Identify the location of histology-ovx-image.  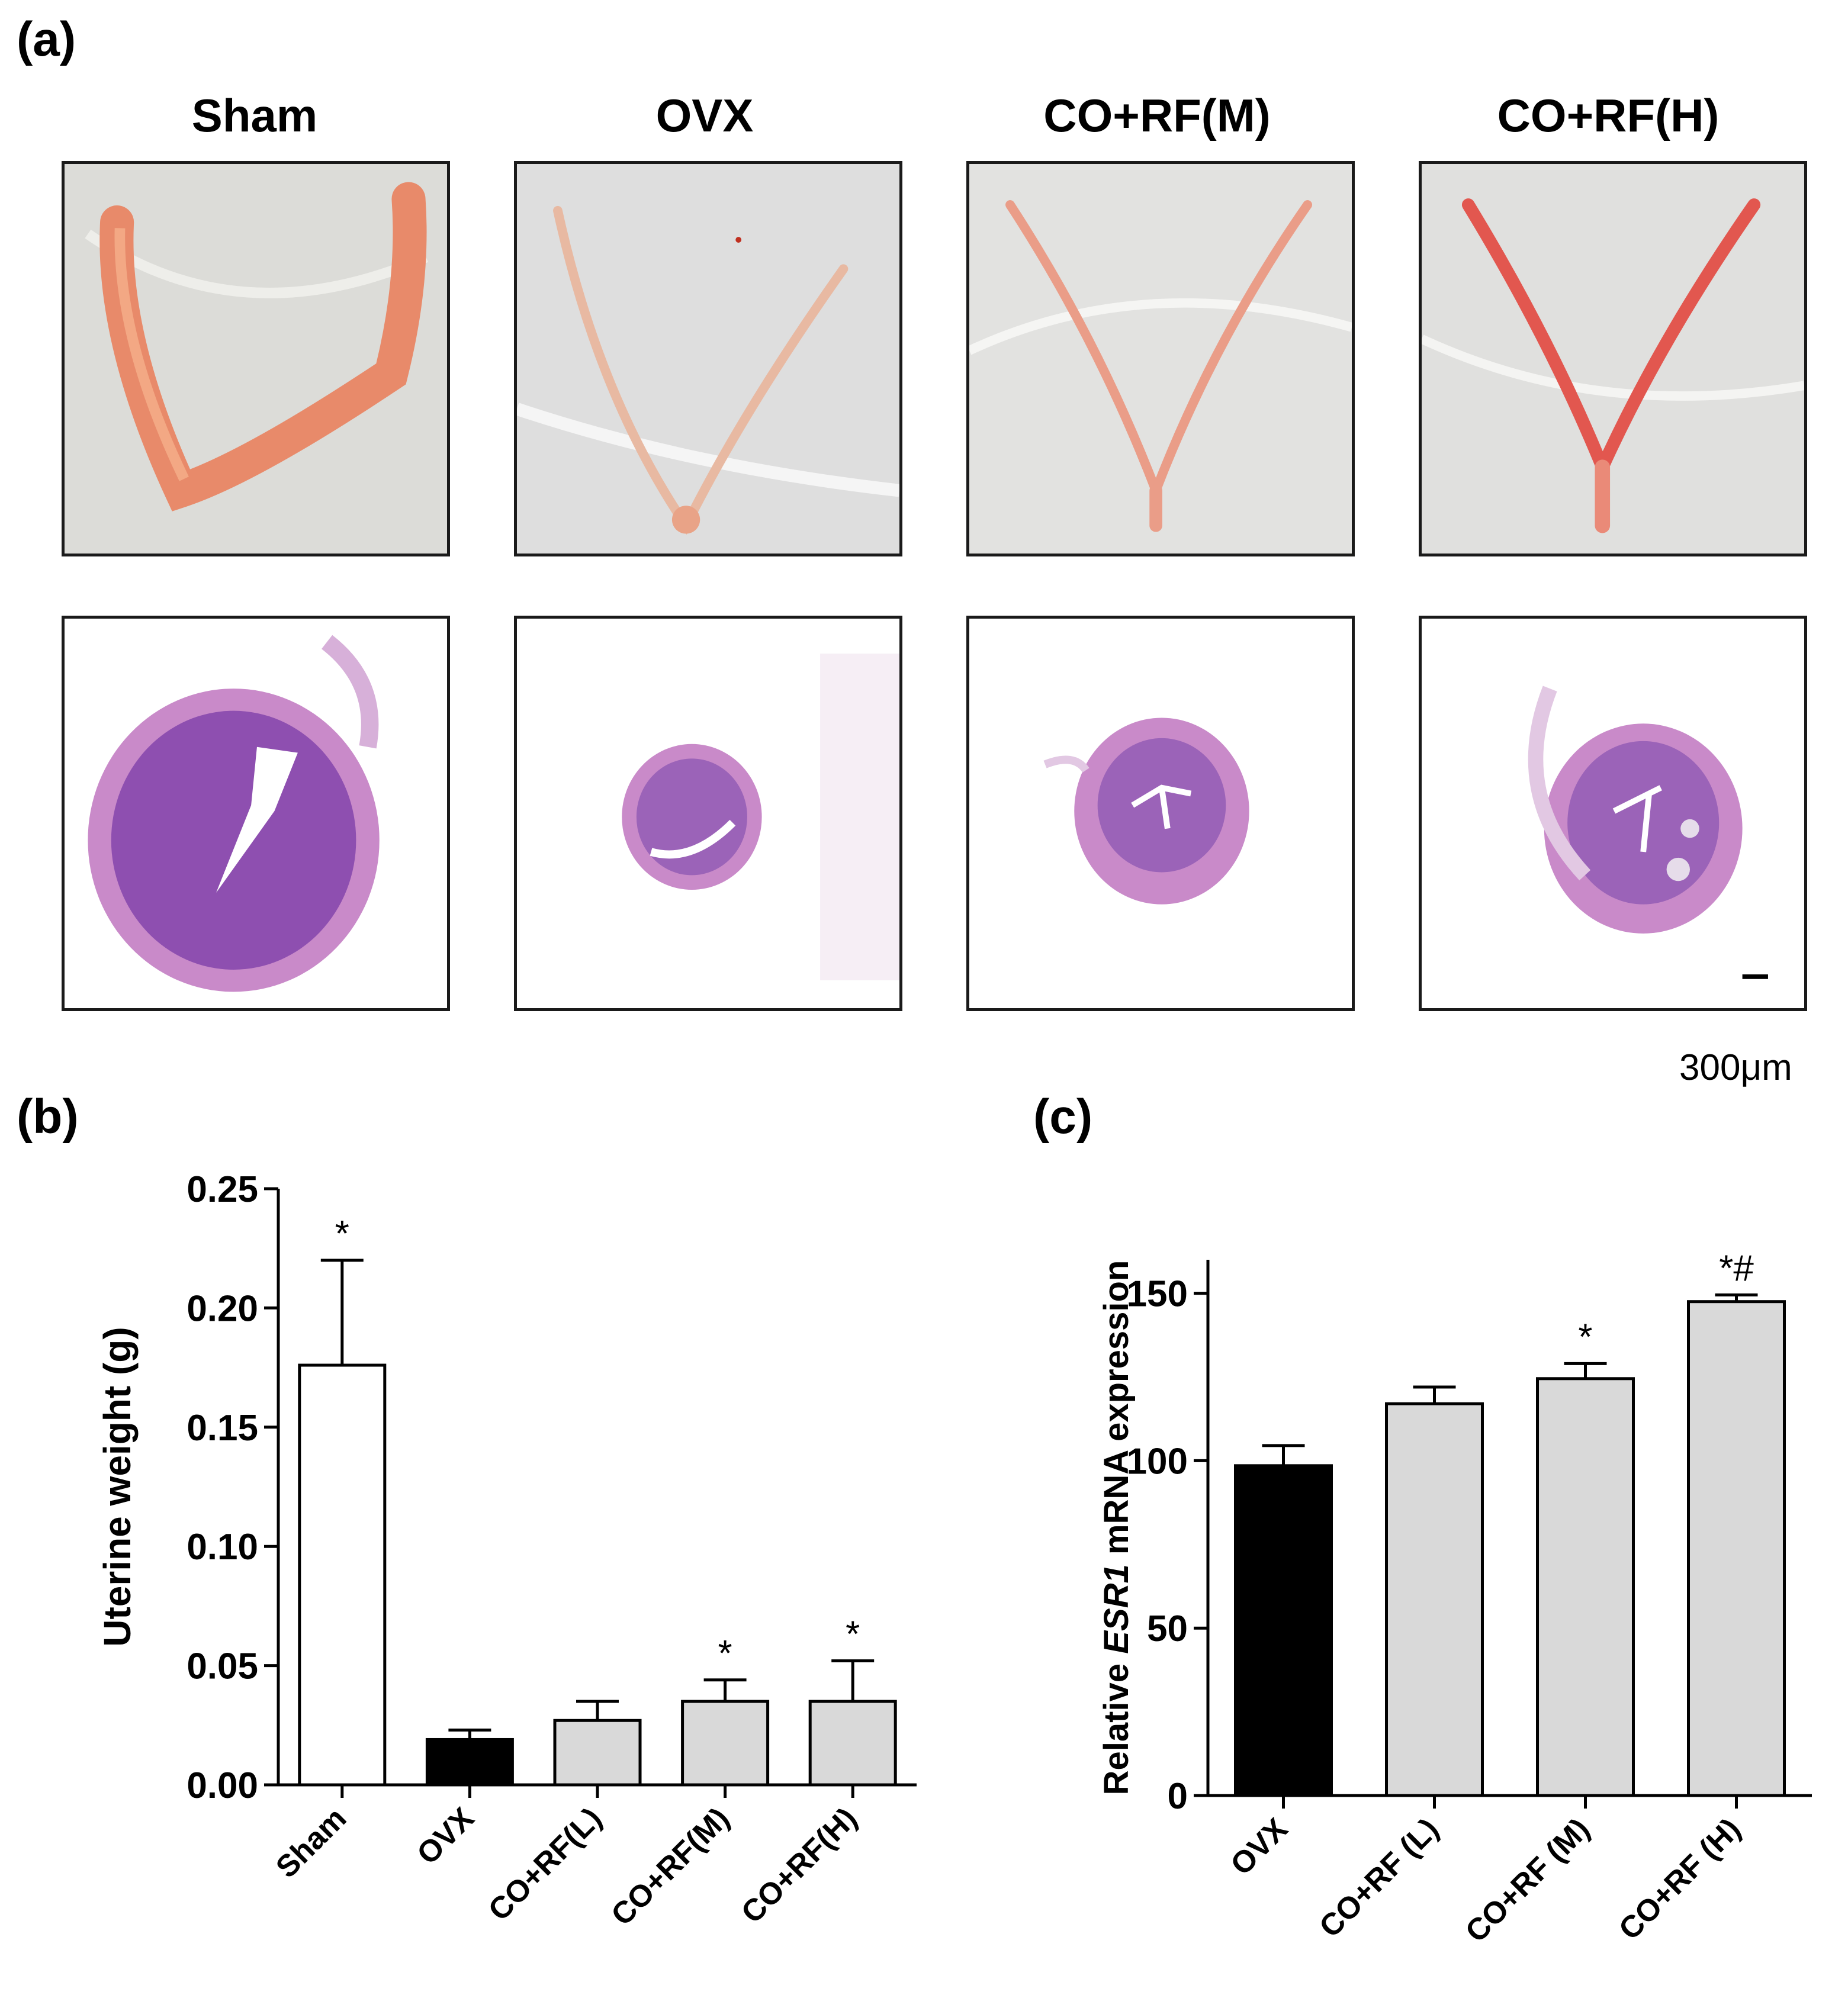
(708, 813).